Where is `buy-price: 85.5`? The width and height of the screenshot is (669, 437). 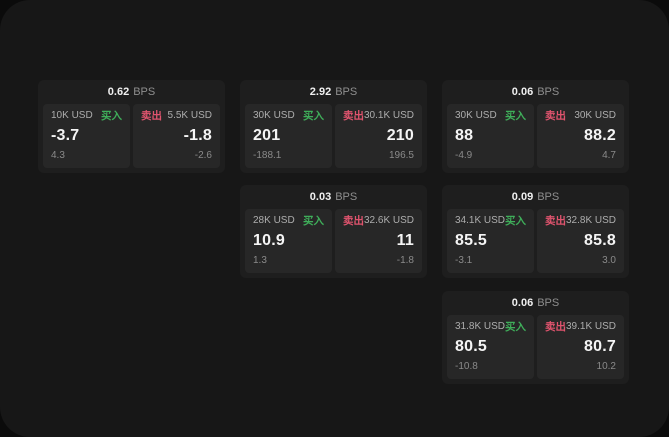 buy-price: 85.5 is located at coordinates (471, 240).